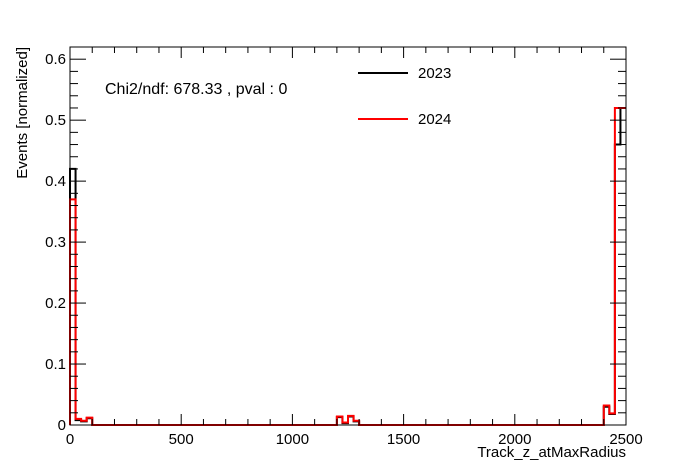 This screenshot has width=696, height=472. I want to click on legend: 2023 2024, so click(404, 96).